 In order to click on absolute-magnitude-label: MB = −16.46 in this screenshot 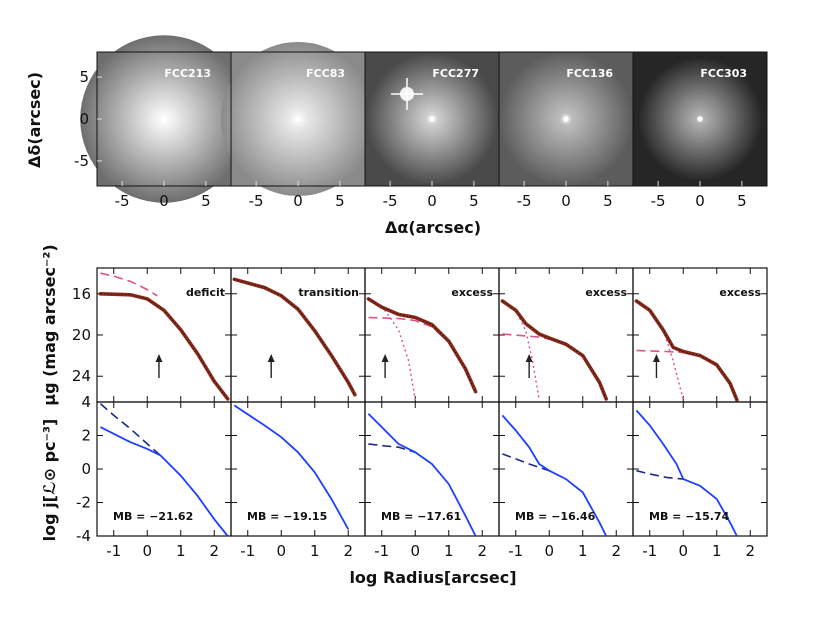, I will do `click(555, 516)`.